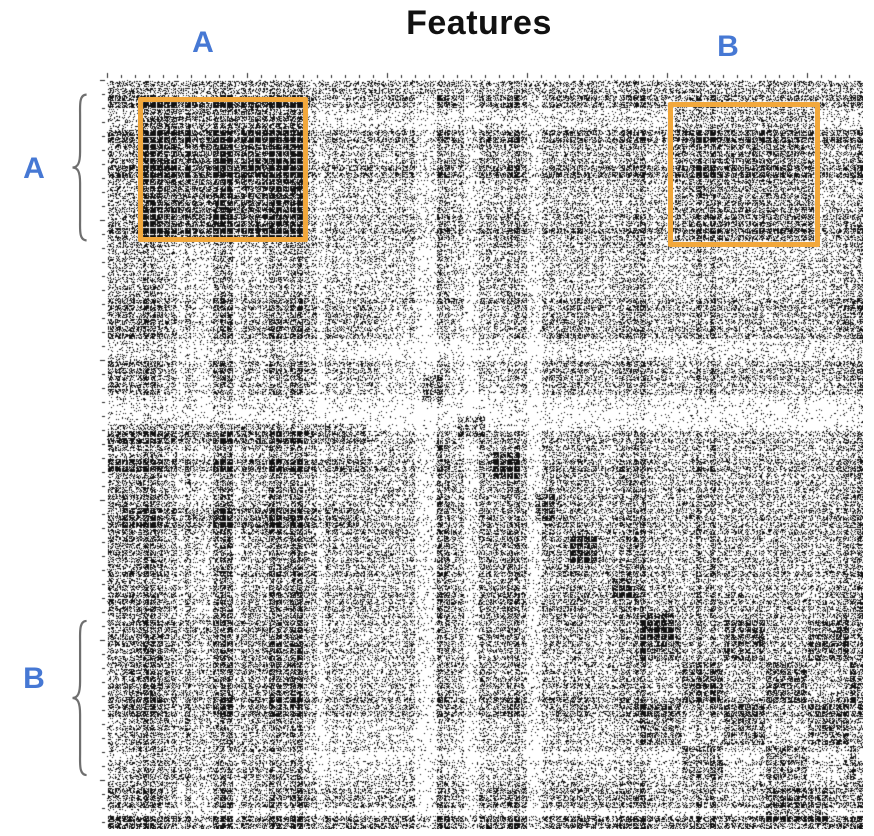 The image size is (874, 836). I want to click on highlight-box-a, so click(223, 169).